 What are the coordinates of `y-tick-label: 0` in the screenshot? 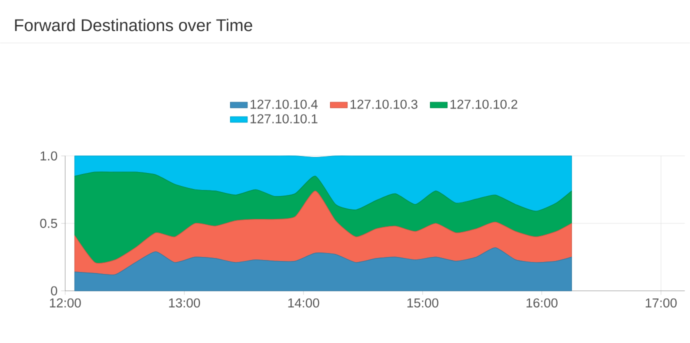 It's located at (54, 291).